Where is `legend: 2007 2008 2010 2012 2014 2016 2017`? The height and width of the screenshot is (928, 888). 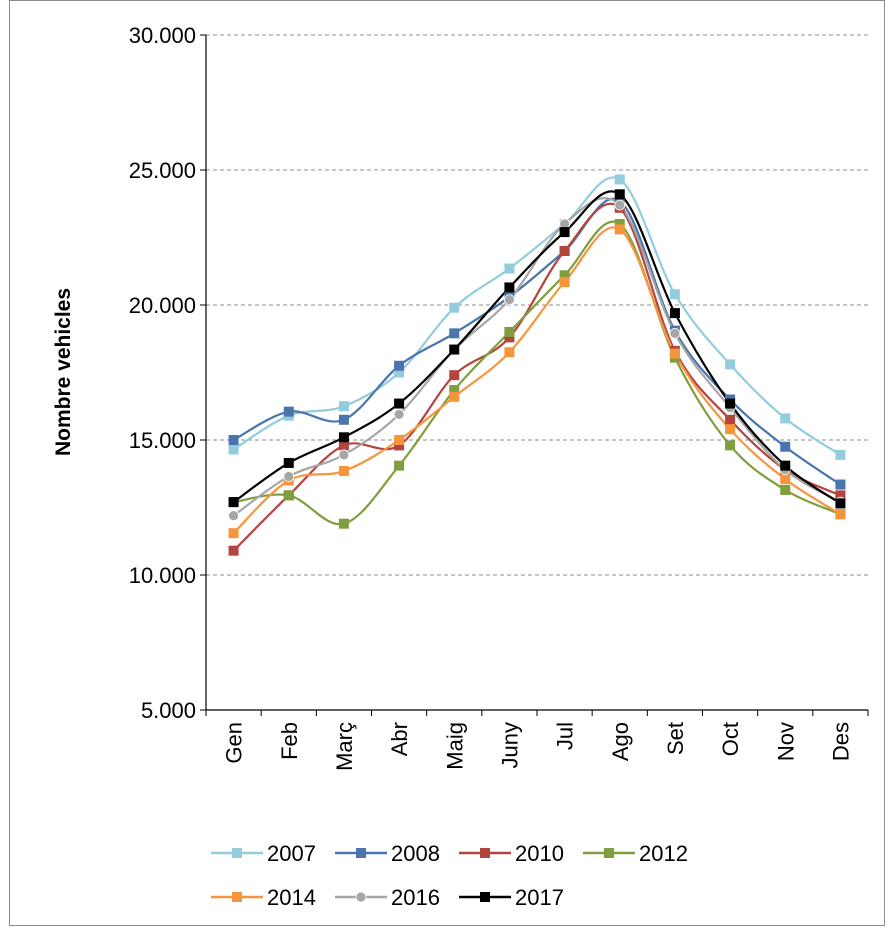 legend: 2007 2008 2010 2012 2014 2016 2017 is located at coordinates (449, 875).